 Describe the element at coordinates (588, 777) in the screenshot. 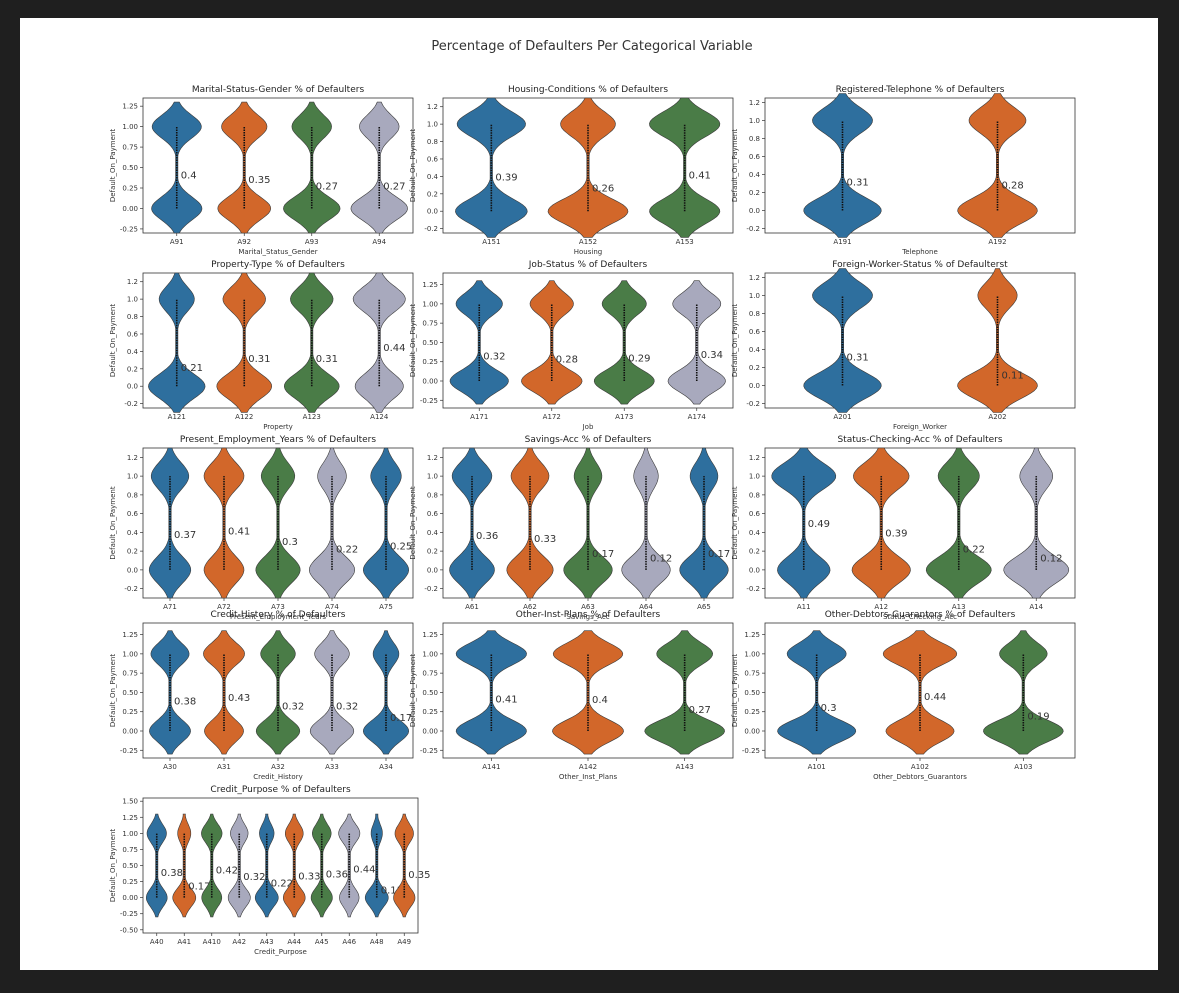

I see `x-axis-label: Other_Inst_Plans` at that location.